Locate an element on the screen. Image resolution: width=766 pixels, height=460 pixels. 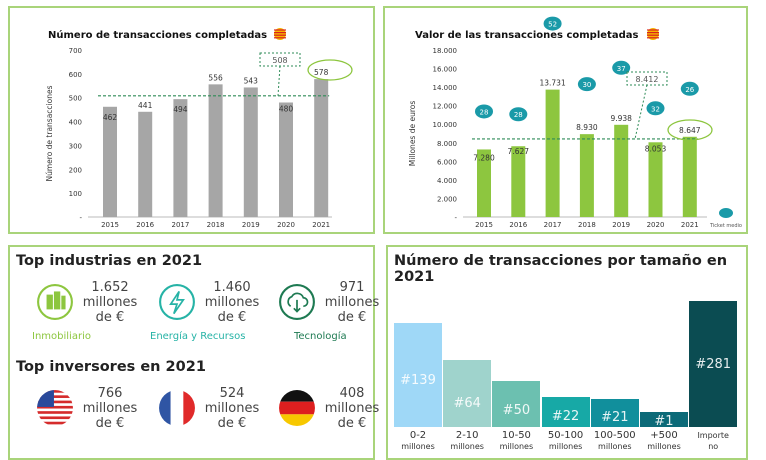
y-tick-label: 300 is located at coordinates (75, 146).